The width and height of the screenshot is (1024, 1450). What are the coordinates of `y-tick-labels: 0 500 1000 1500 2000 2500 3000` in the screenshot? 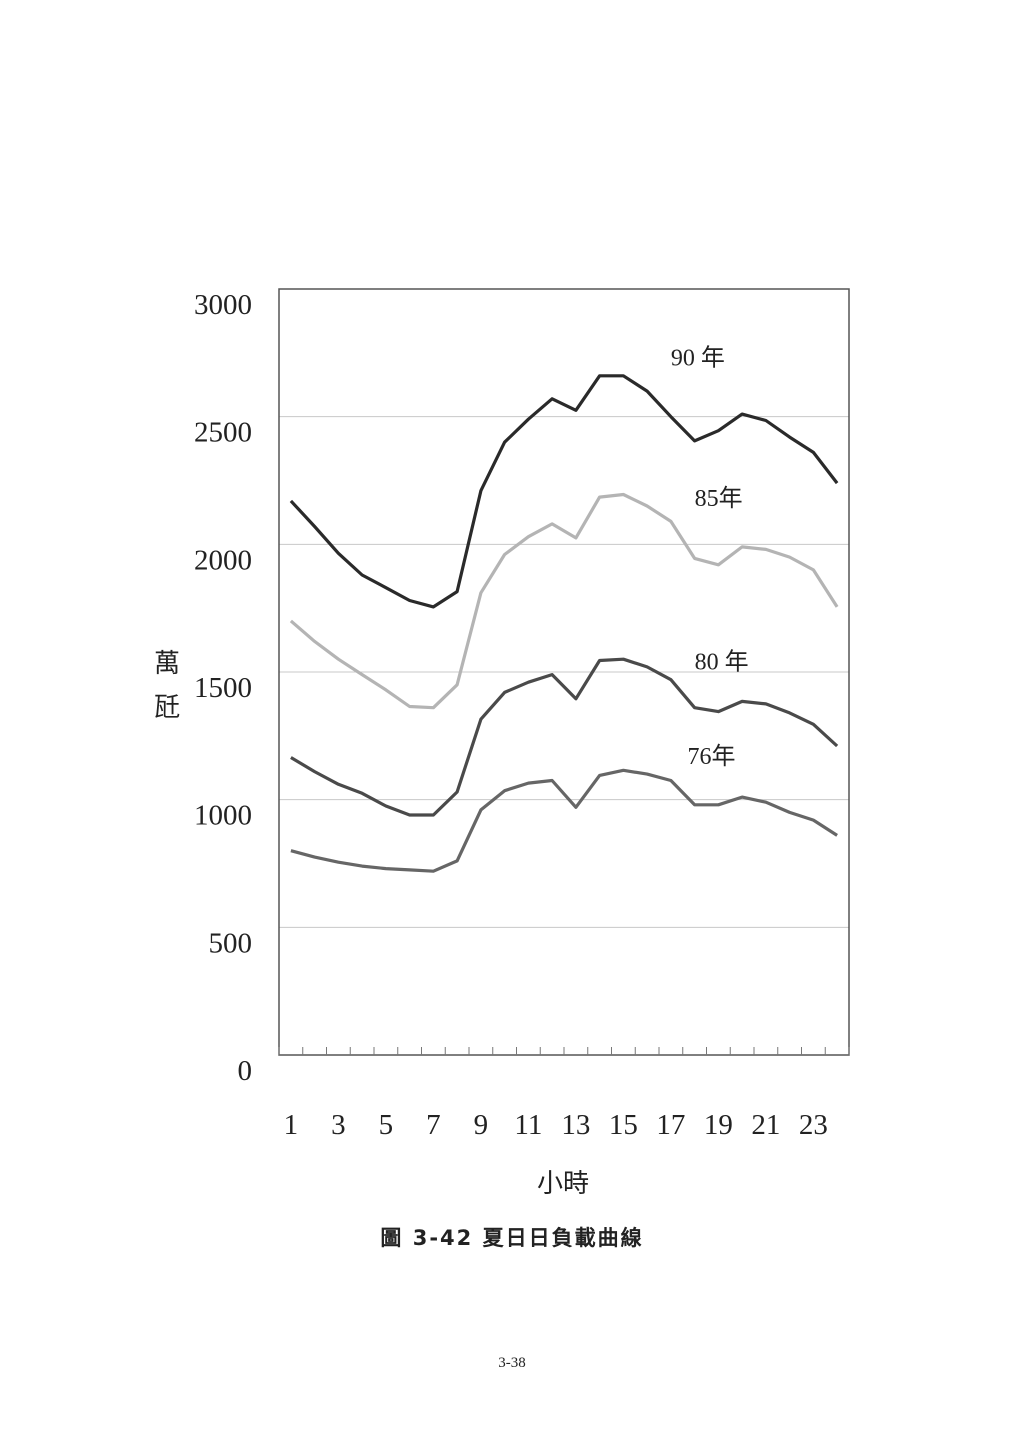 It's located at (223, 688).